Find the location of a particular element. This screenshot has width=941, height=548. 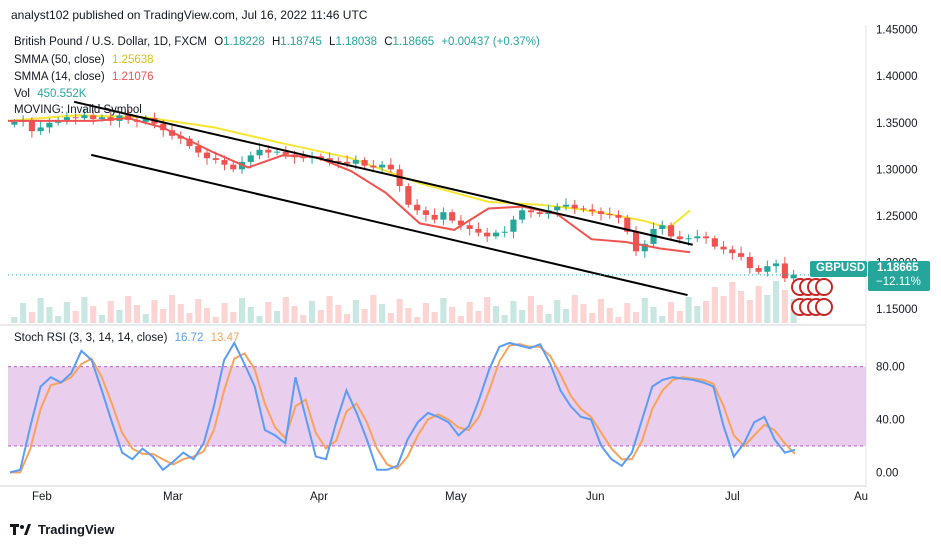

tradingview-logo-icon is located at coordinates (20, 529).